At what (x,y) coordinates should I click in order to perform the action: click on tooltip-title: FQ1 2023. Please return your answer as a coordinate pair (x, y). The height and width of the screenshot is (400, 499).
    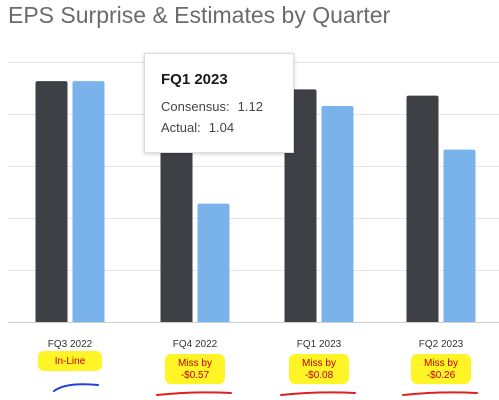
    Looking at the image, I should click on (194, 79).